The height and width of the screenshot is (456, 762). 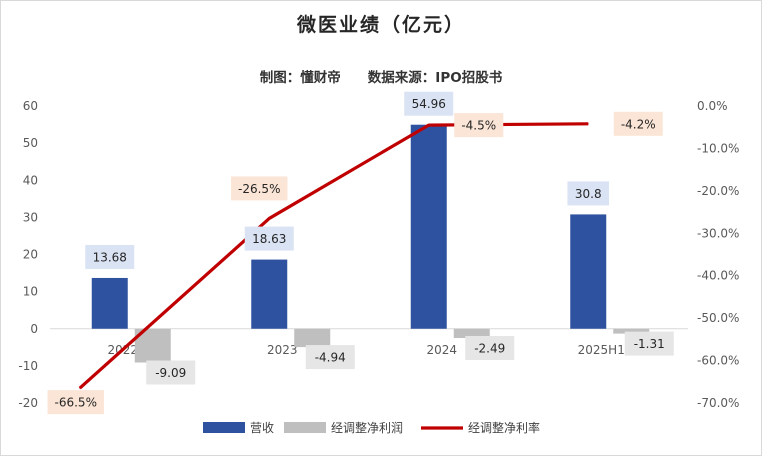 What do you see at coordinates (30, 255) in the screenshot?
I see `y-left-tick-label: 20` at bounding box center [30, 255].